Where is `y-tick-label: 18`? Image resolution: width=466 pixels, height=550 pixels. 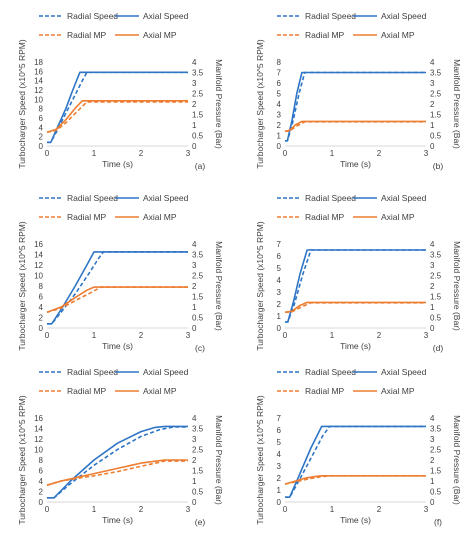
y-tick-label: 18 is located at coordinates (38, 62).